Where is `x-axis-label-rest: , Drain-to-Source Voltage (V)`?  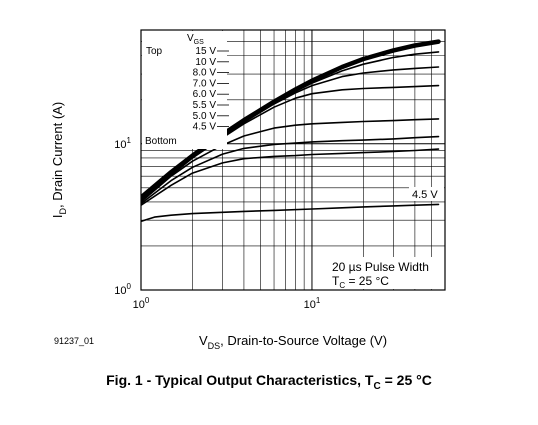 x-axis-label-rest: , Drain-to-Source Voltage (V) is located at coordinates (303, 340).